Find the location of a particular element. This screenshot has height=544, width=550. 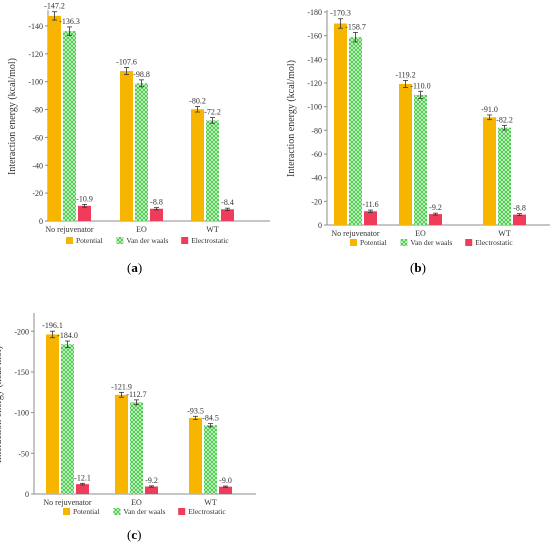

data-label: -119.2 is located at coordinates (405, 74).